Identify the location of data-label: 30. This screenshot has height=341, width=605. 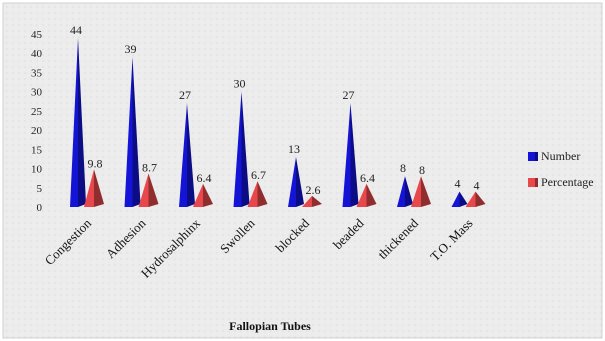
(240, 84).